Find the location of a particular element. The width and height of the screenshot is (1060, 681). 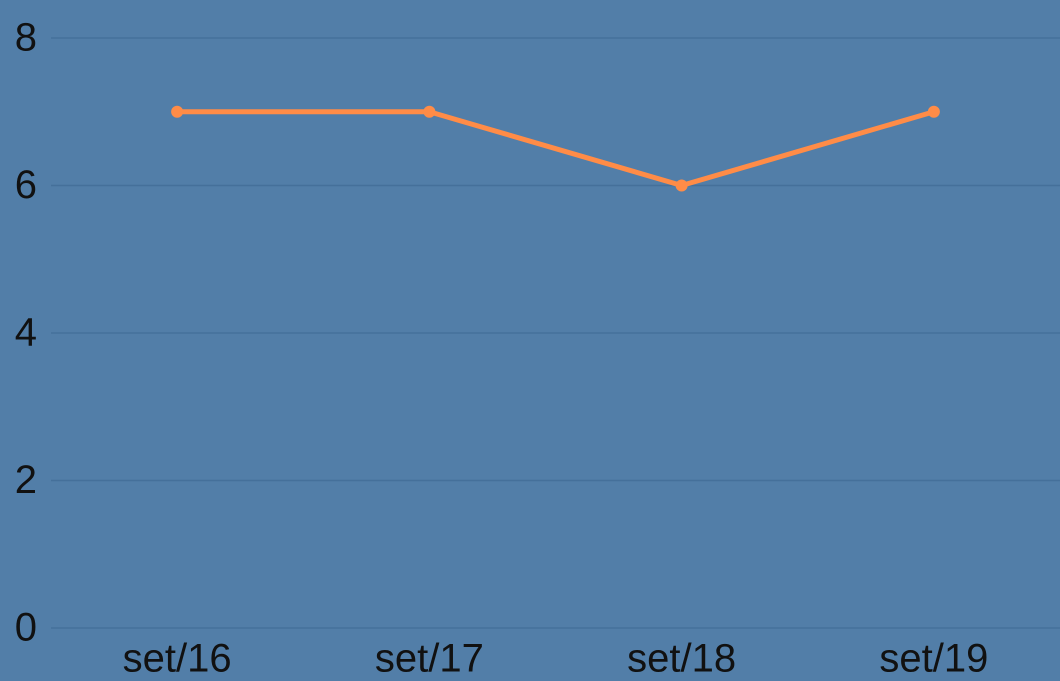

x-tick-label: set/18 is located at coordinates (681, 659).